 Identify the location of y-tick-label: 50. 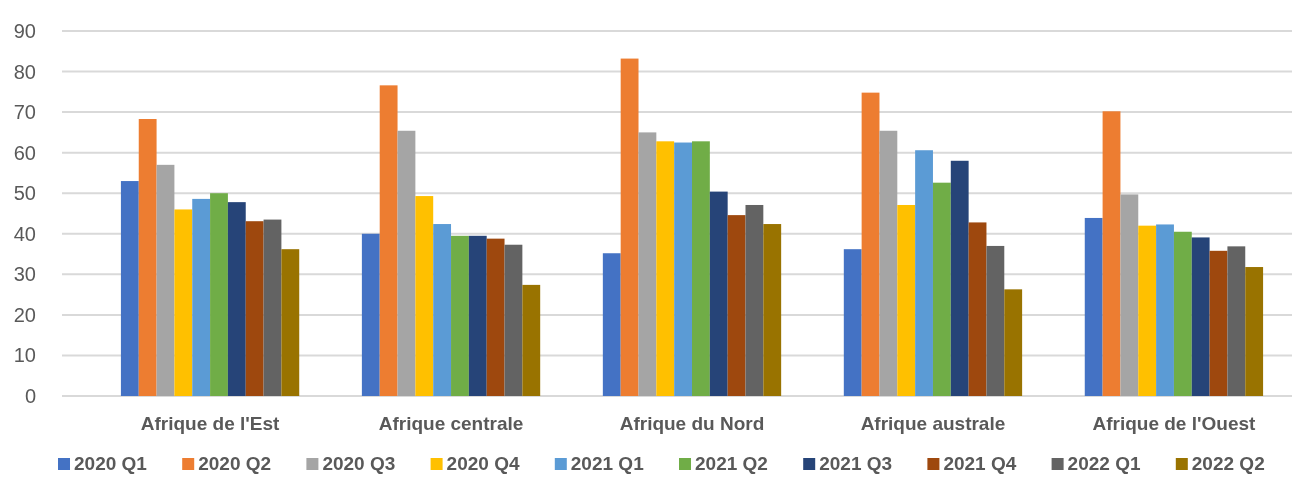
(24, 193).